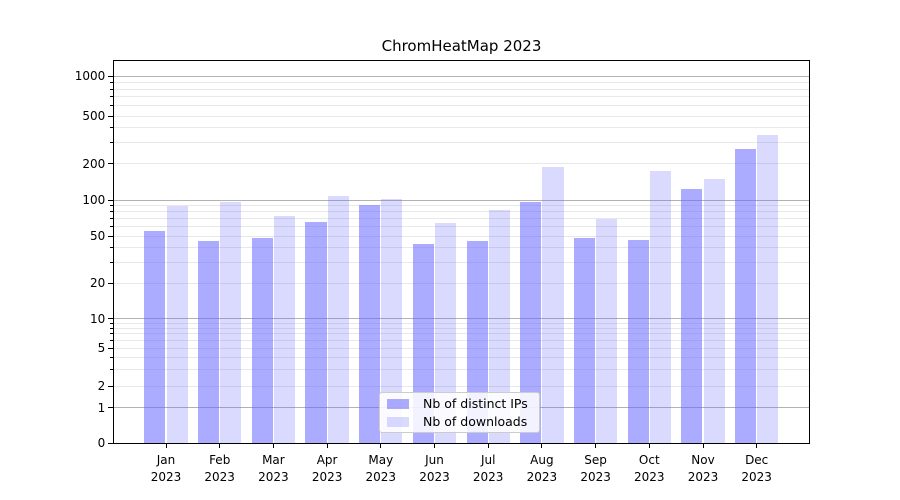 Image resolution: width=900 pixels, height=500 pixels. What do you see at coordinates (219, 468) in the screenshot?
I see `x-tick-label: Feb 2023` at bounding box center [219, 468].